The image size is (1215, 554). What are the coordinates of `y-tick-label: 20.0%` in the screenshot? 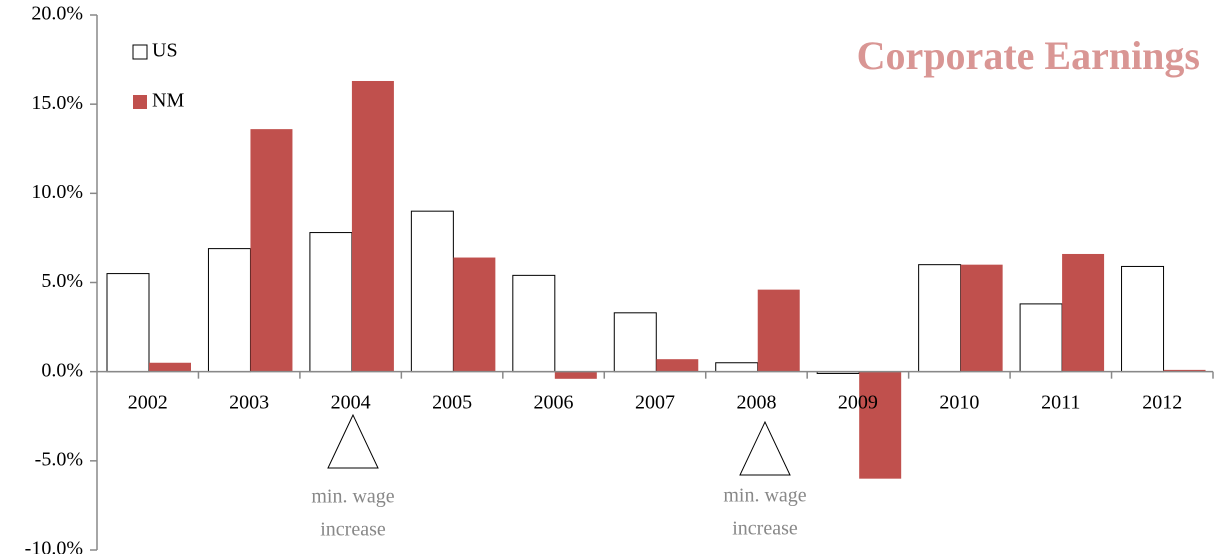 It's located at (57, 14).